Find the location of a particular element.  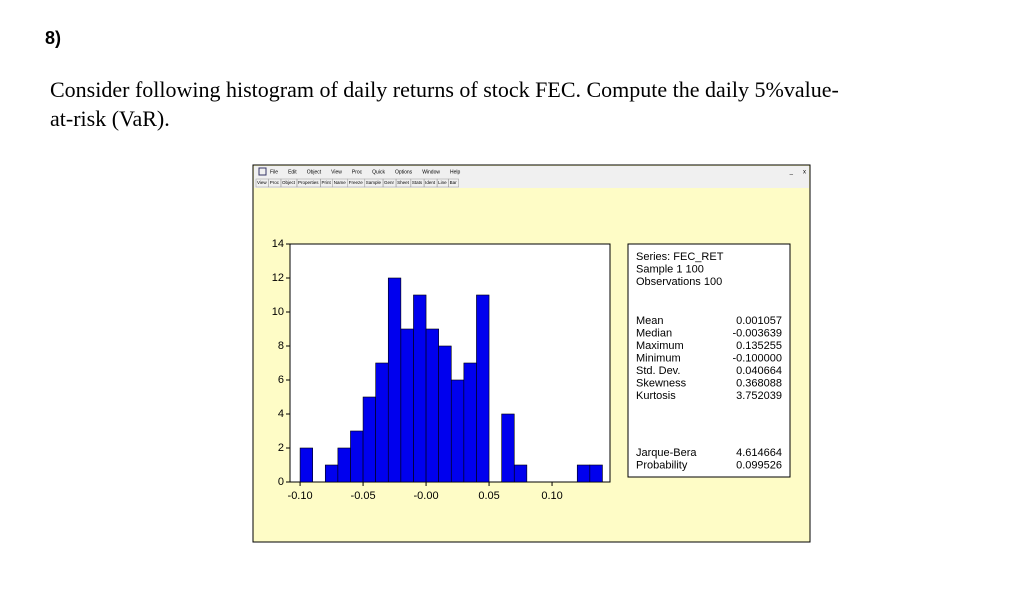

y-tick-label: 12 is located at coordinates (278, 278).